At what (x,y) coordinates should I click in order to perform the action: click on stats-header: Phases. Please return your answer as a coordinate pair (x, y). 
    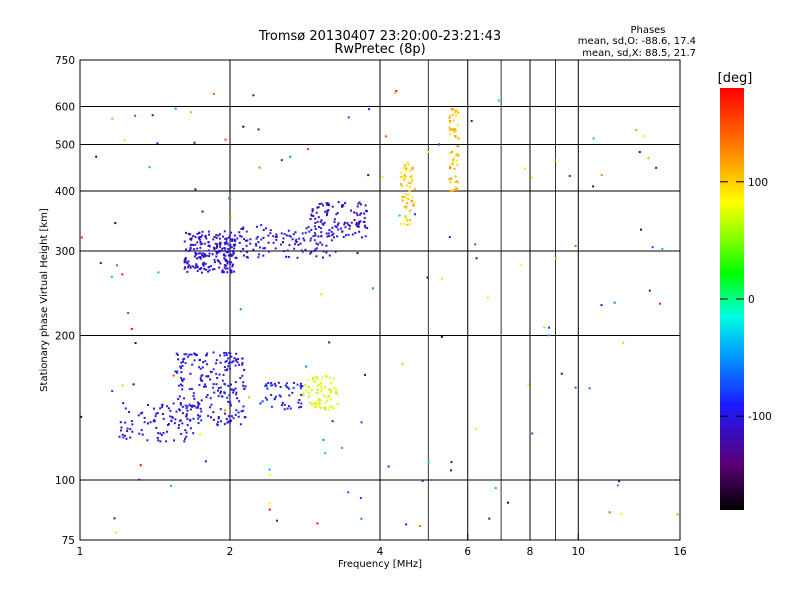
    Looking at the image, I should click on (647, 30).